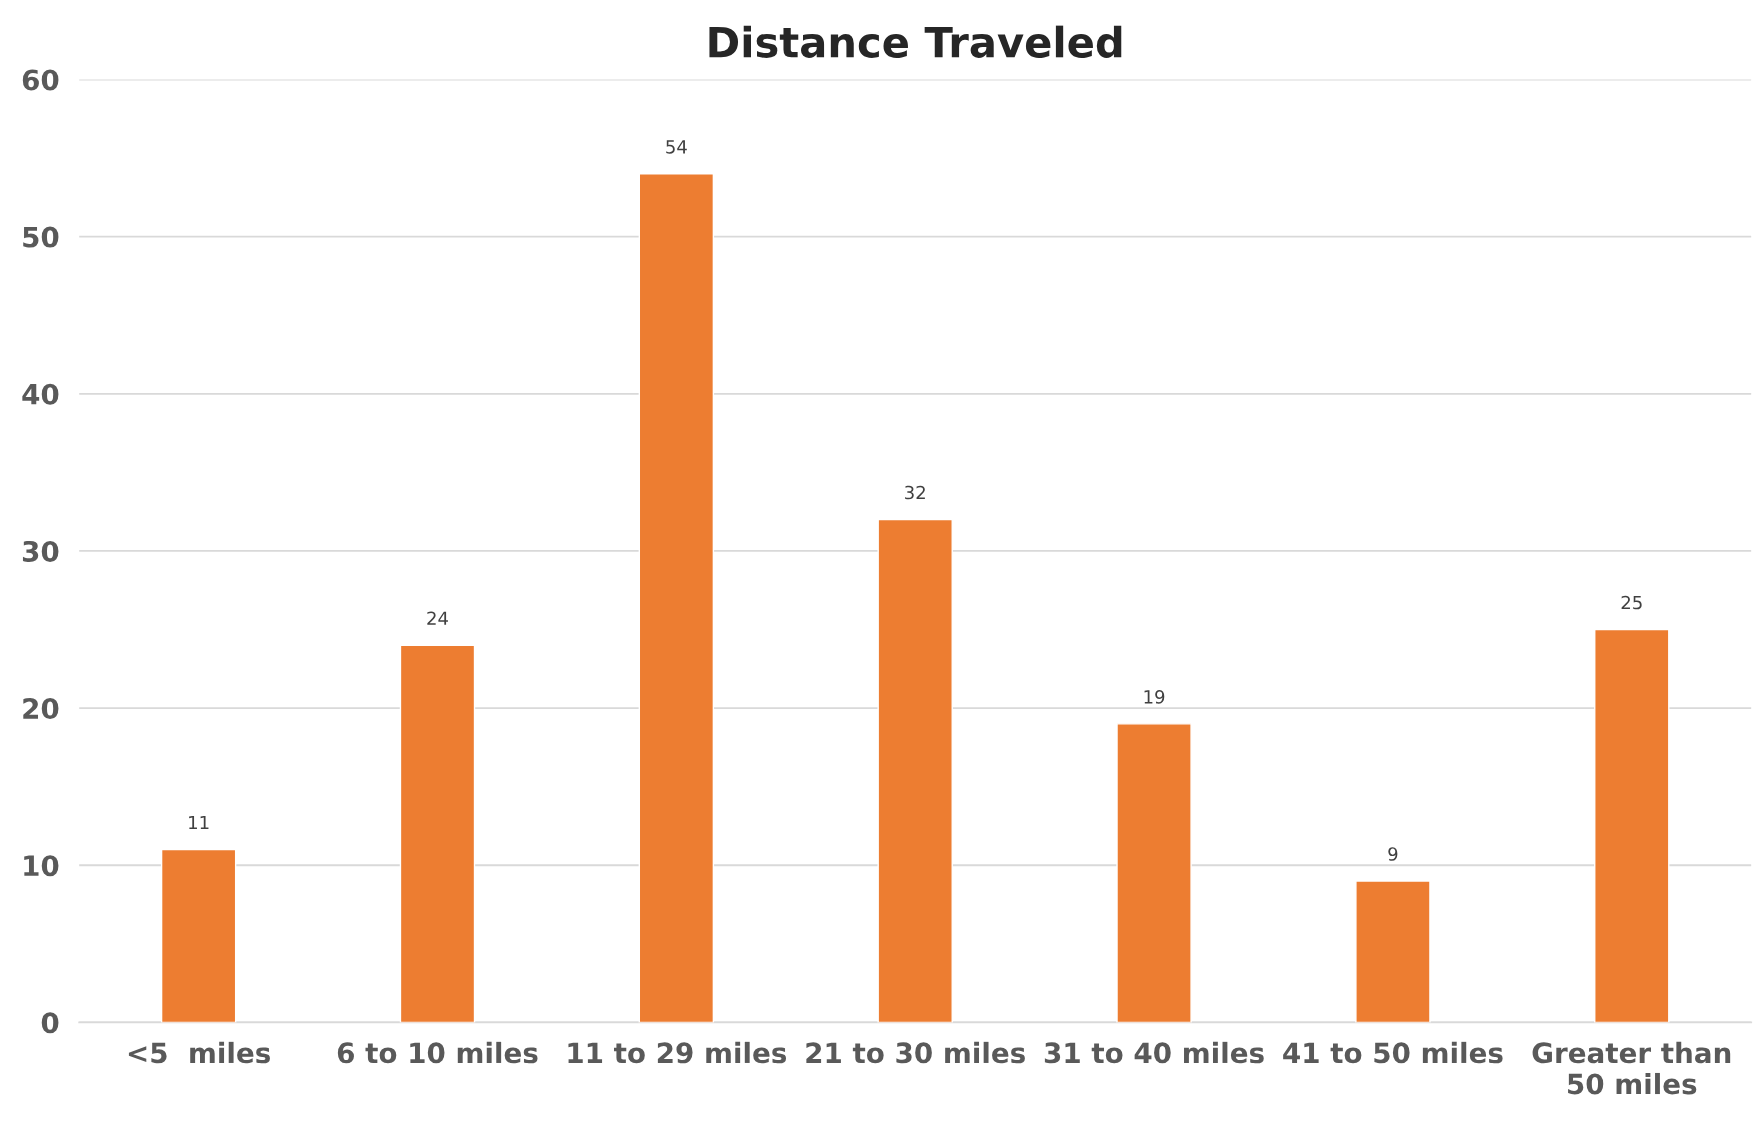 The width and height of the screenshot is (1760, 1136). I want to click on x-tick-label: 11 to 29 miles, so click(677, 1052).